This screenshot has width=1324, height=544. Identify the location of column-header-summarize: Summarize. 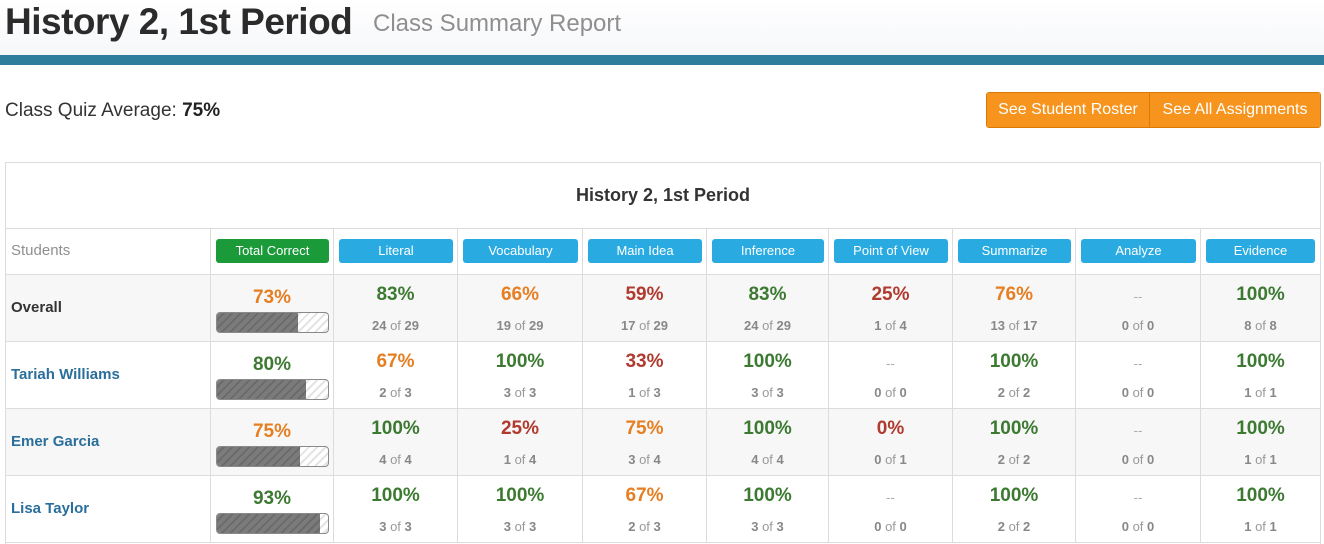
(1014, 251).